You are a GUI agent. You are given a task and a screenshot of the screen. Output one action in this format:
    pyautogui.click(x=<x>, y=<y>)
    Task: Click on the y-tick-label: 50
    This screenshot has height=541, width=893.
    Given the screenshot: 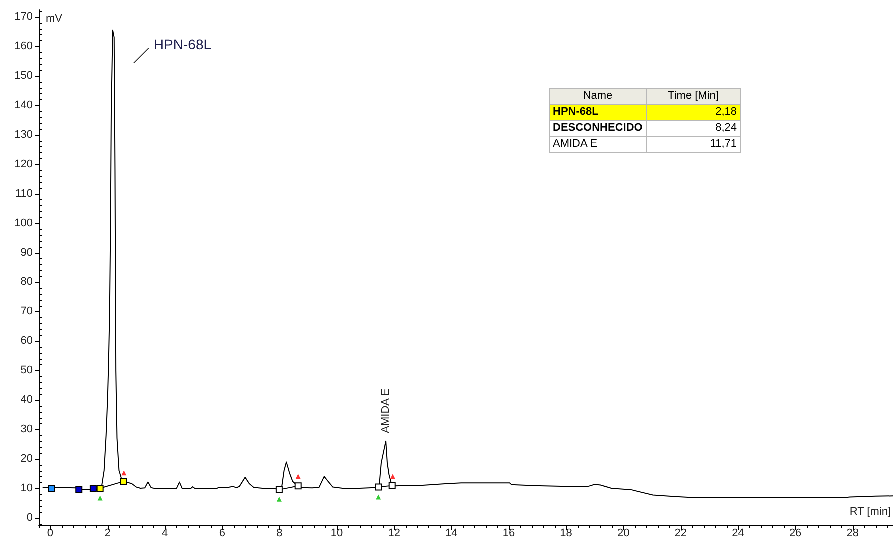 What is the action you would take?
    pyautogui.click(x=26, y=370)
    